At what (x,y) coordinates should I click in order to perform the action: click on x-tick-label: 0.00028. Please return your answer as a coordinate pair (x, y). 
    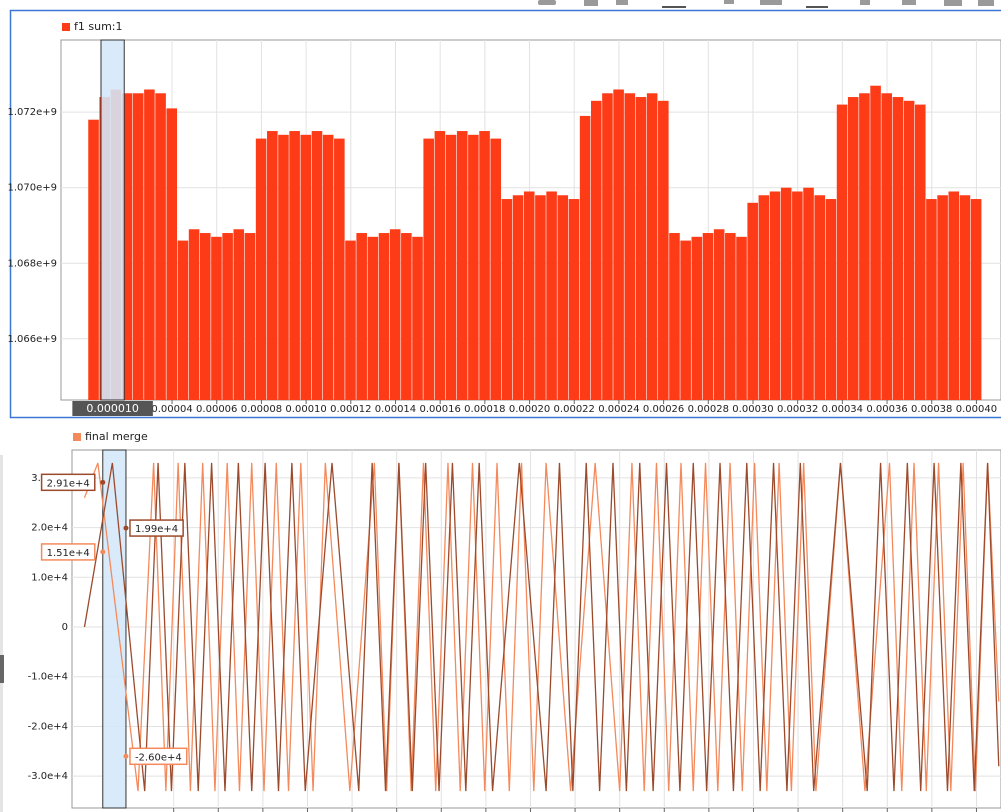
    Looking at the image, I should click on (708, 409).